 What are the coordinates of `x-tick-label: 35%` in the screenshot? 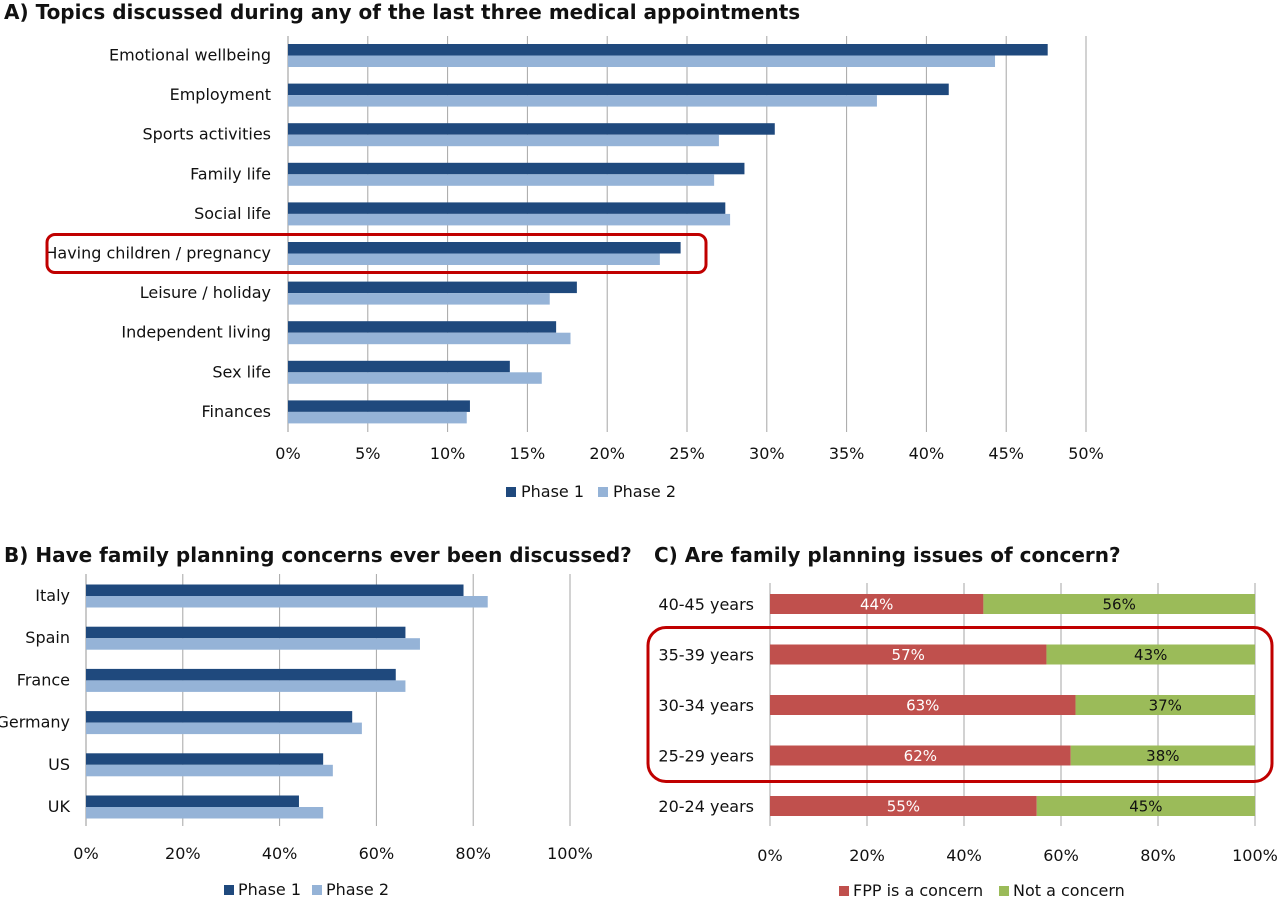 It's located at (847, 453).